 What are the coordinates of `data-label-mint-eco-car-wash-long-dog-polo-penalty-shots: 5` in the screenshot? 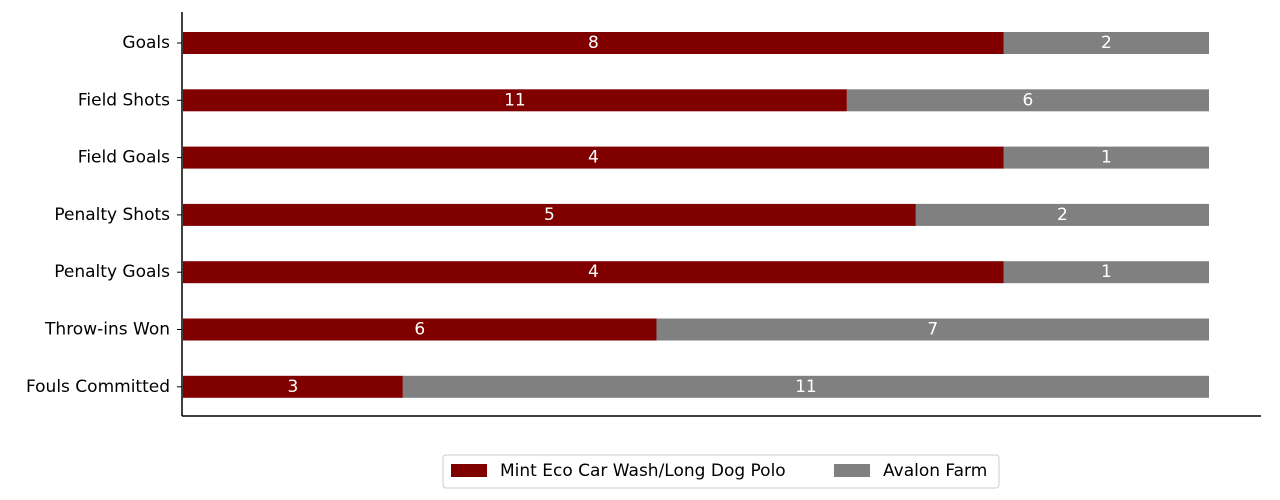 It's located at (549, 215).